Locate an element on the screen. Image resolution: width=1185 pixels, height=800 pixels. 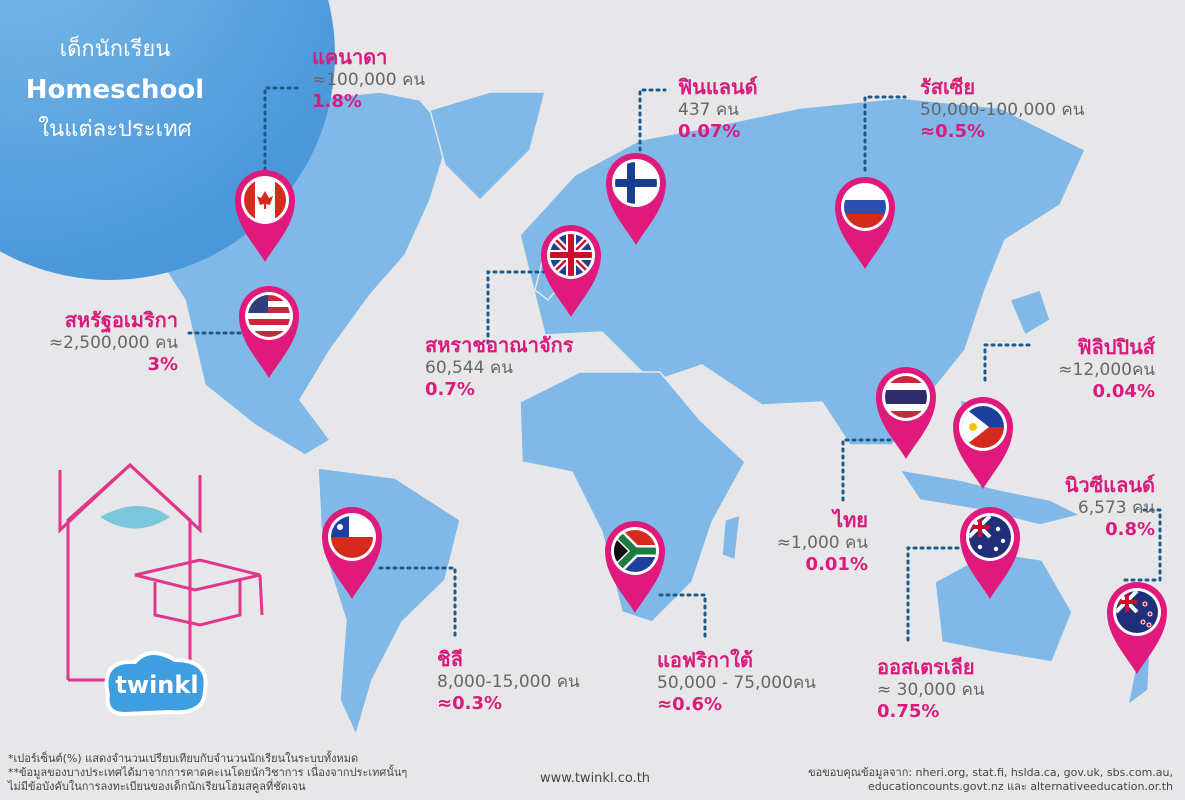
student-count: ≈12,000คน is located at coordinates (1106, 370).